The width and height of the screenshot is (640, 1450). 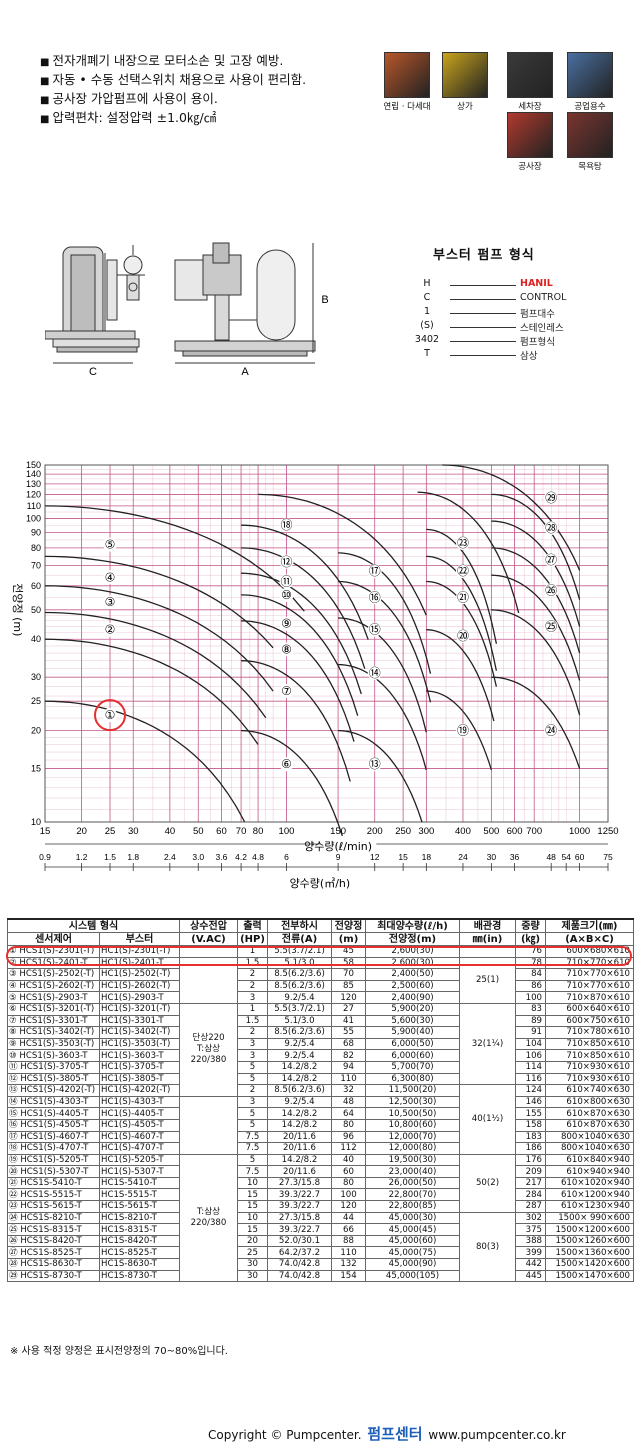 What do you see at coordinates (93, 372) in the screenshot?
I see `dimension-c-label: C` at bounding box center [93, 372].